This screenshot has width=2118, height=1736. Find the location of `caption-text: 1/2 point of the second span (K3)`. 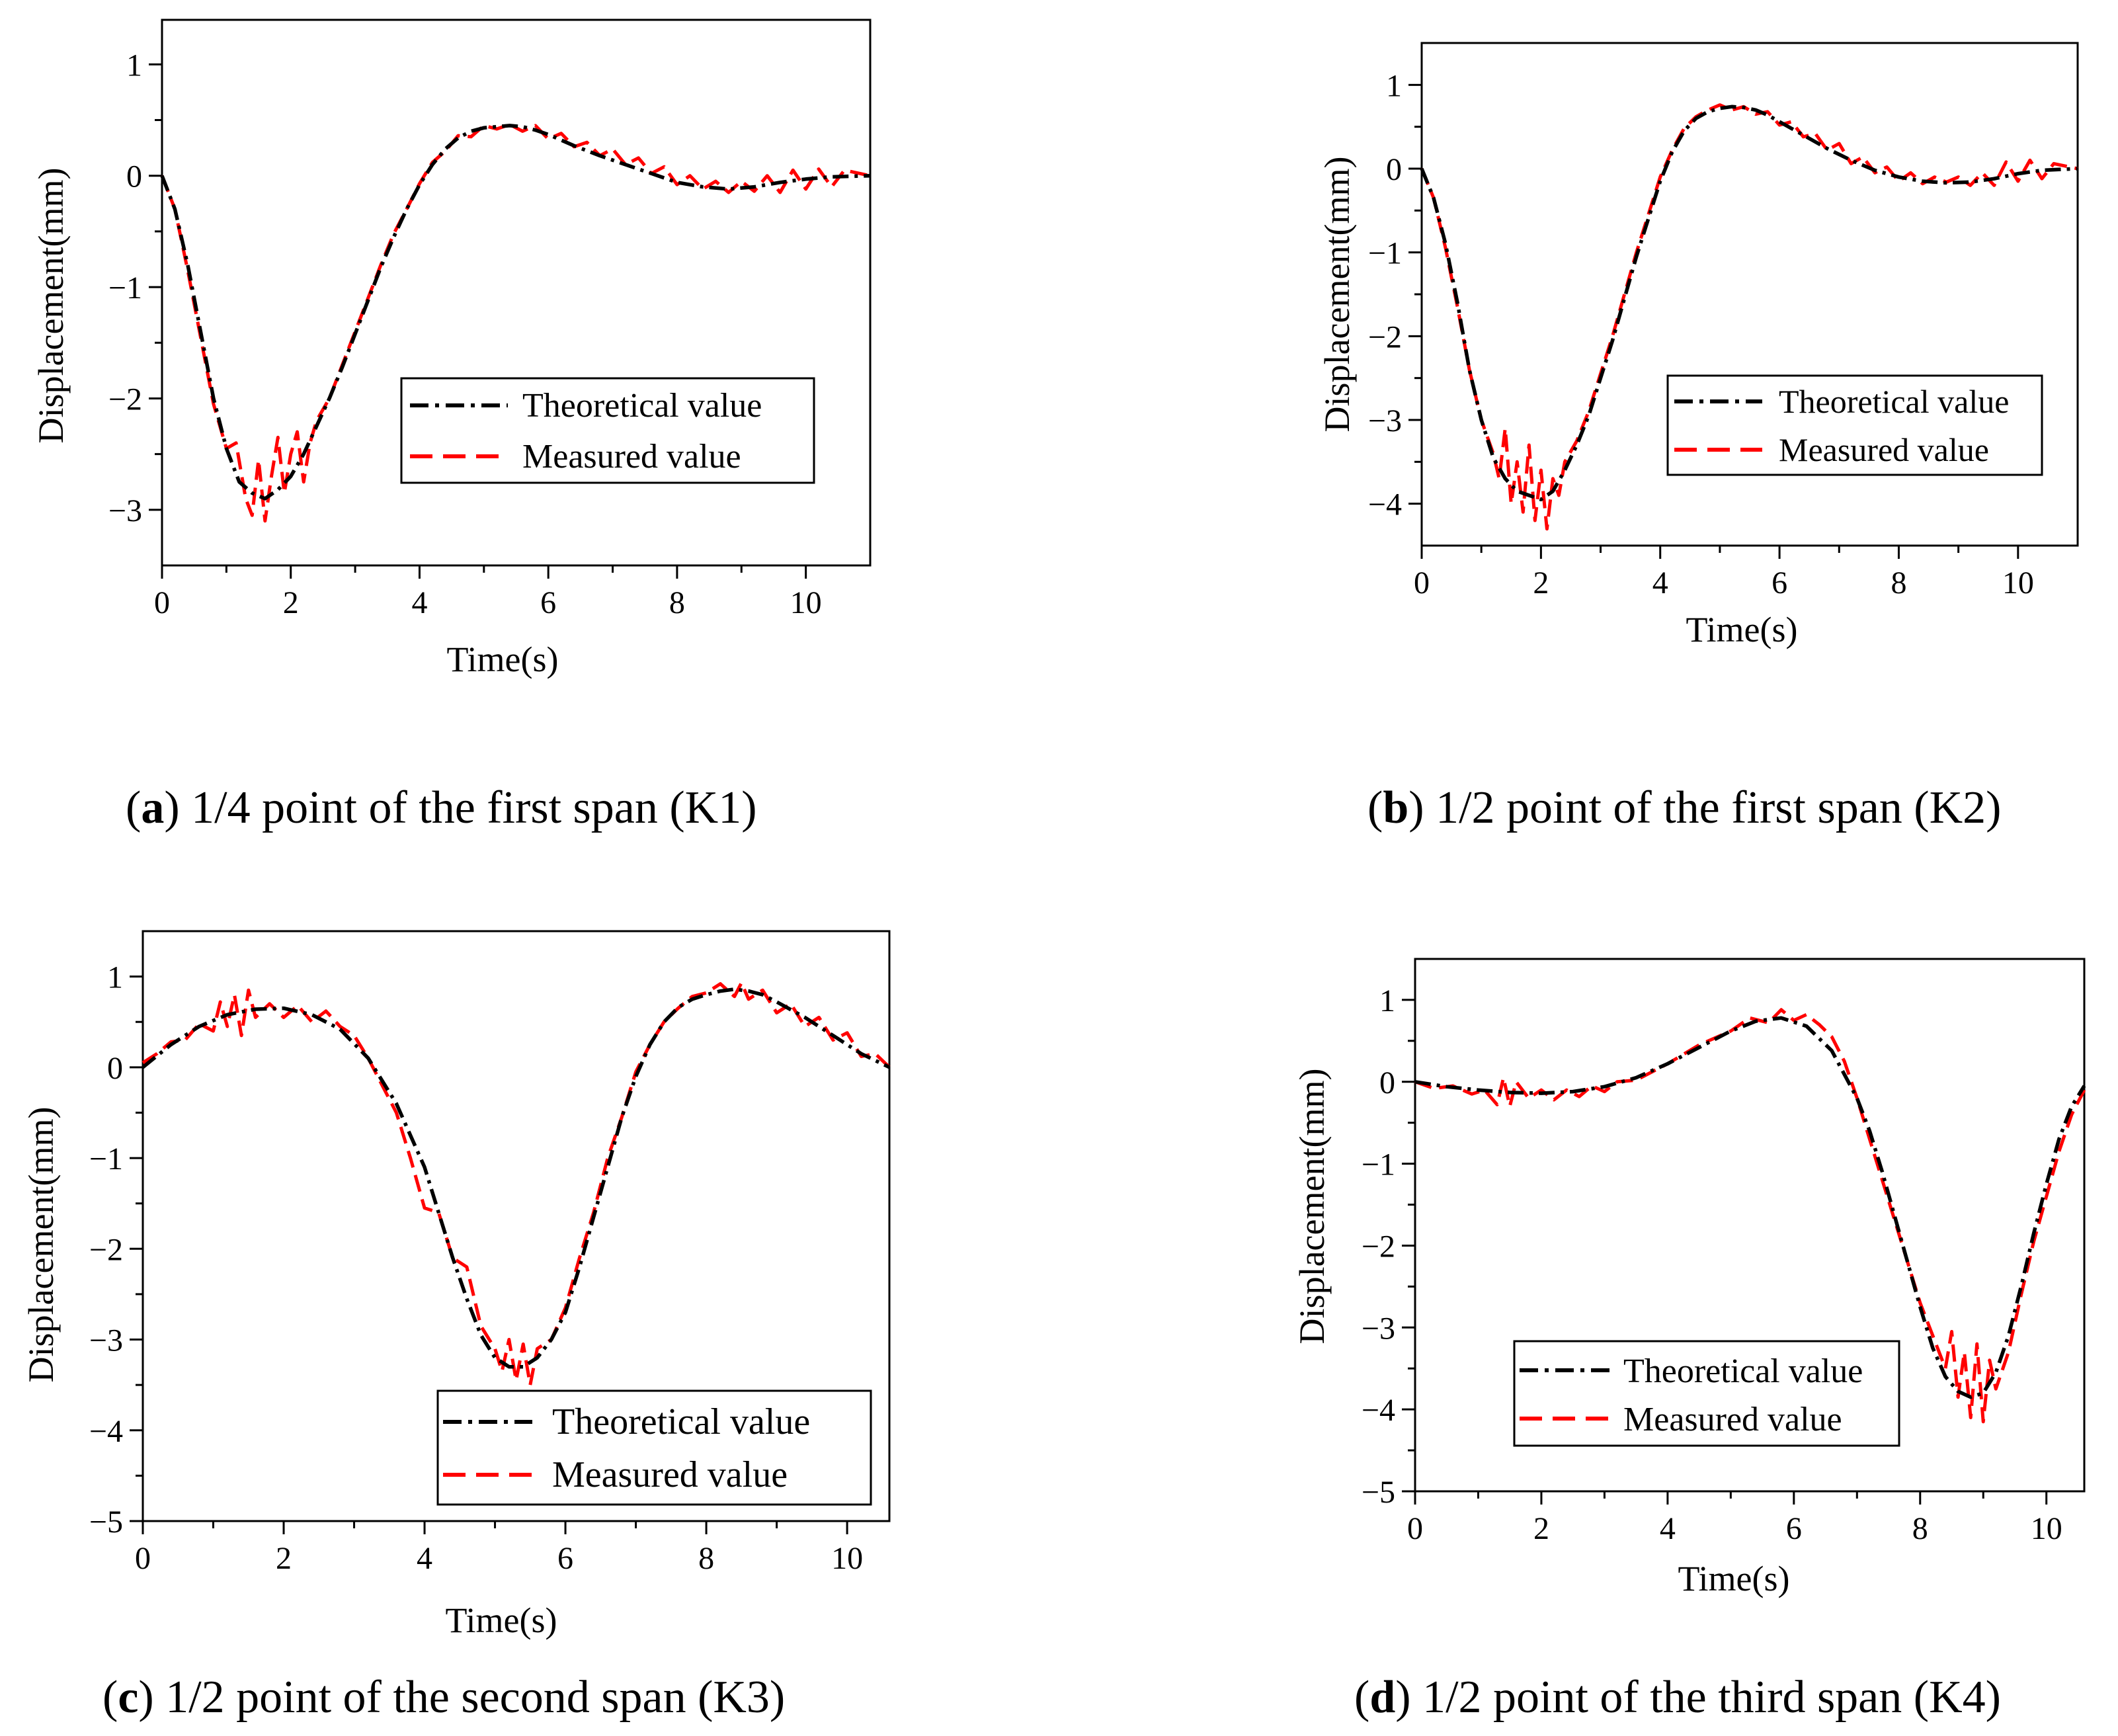

caption-text: 1/2 point of the second span (K3) is located at coordinates (475, 1698).